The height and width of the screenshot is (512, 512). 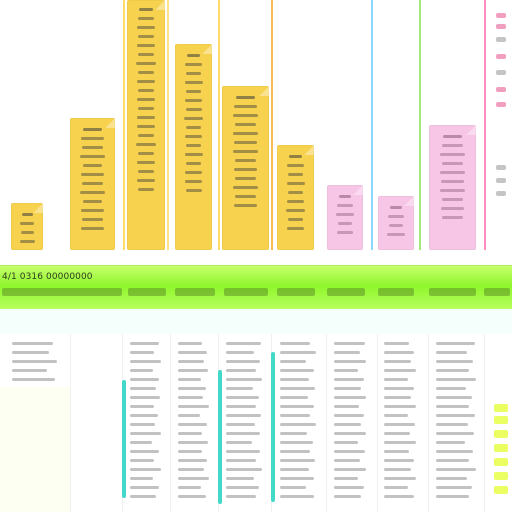 I want to click on right-yellow-rail, so click(x=501, y=449).